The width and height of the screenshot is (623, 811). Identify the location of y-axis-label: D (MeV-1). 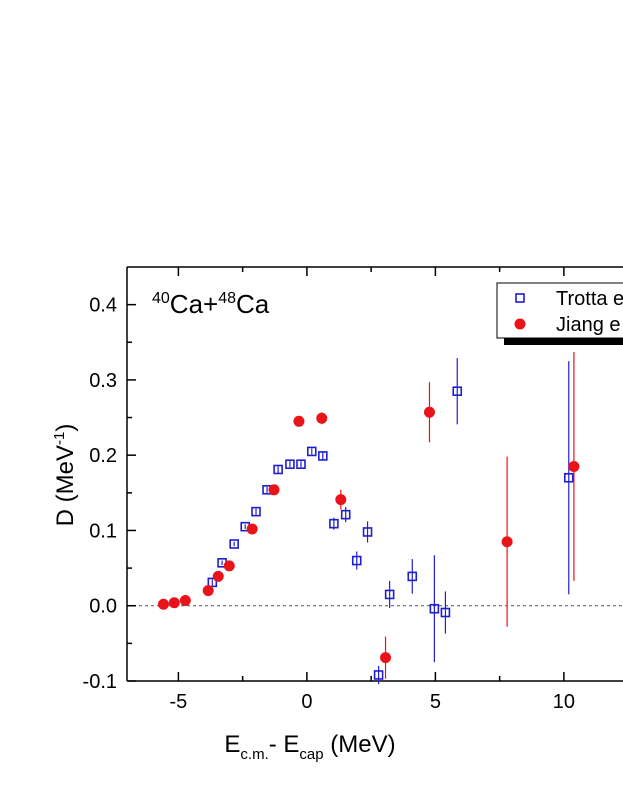
(65, 475).